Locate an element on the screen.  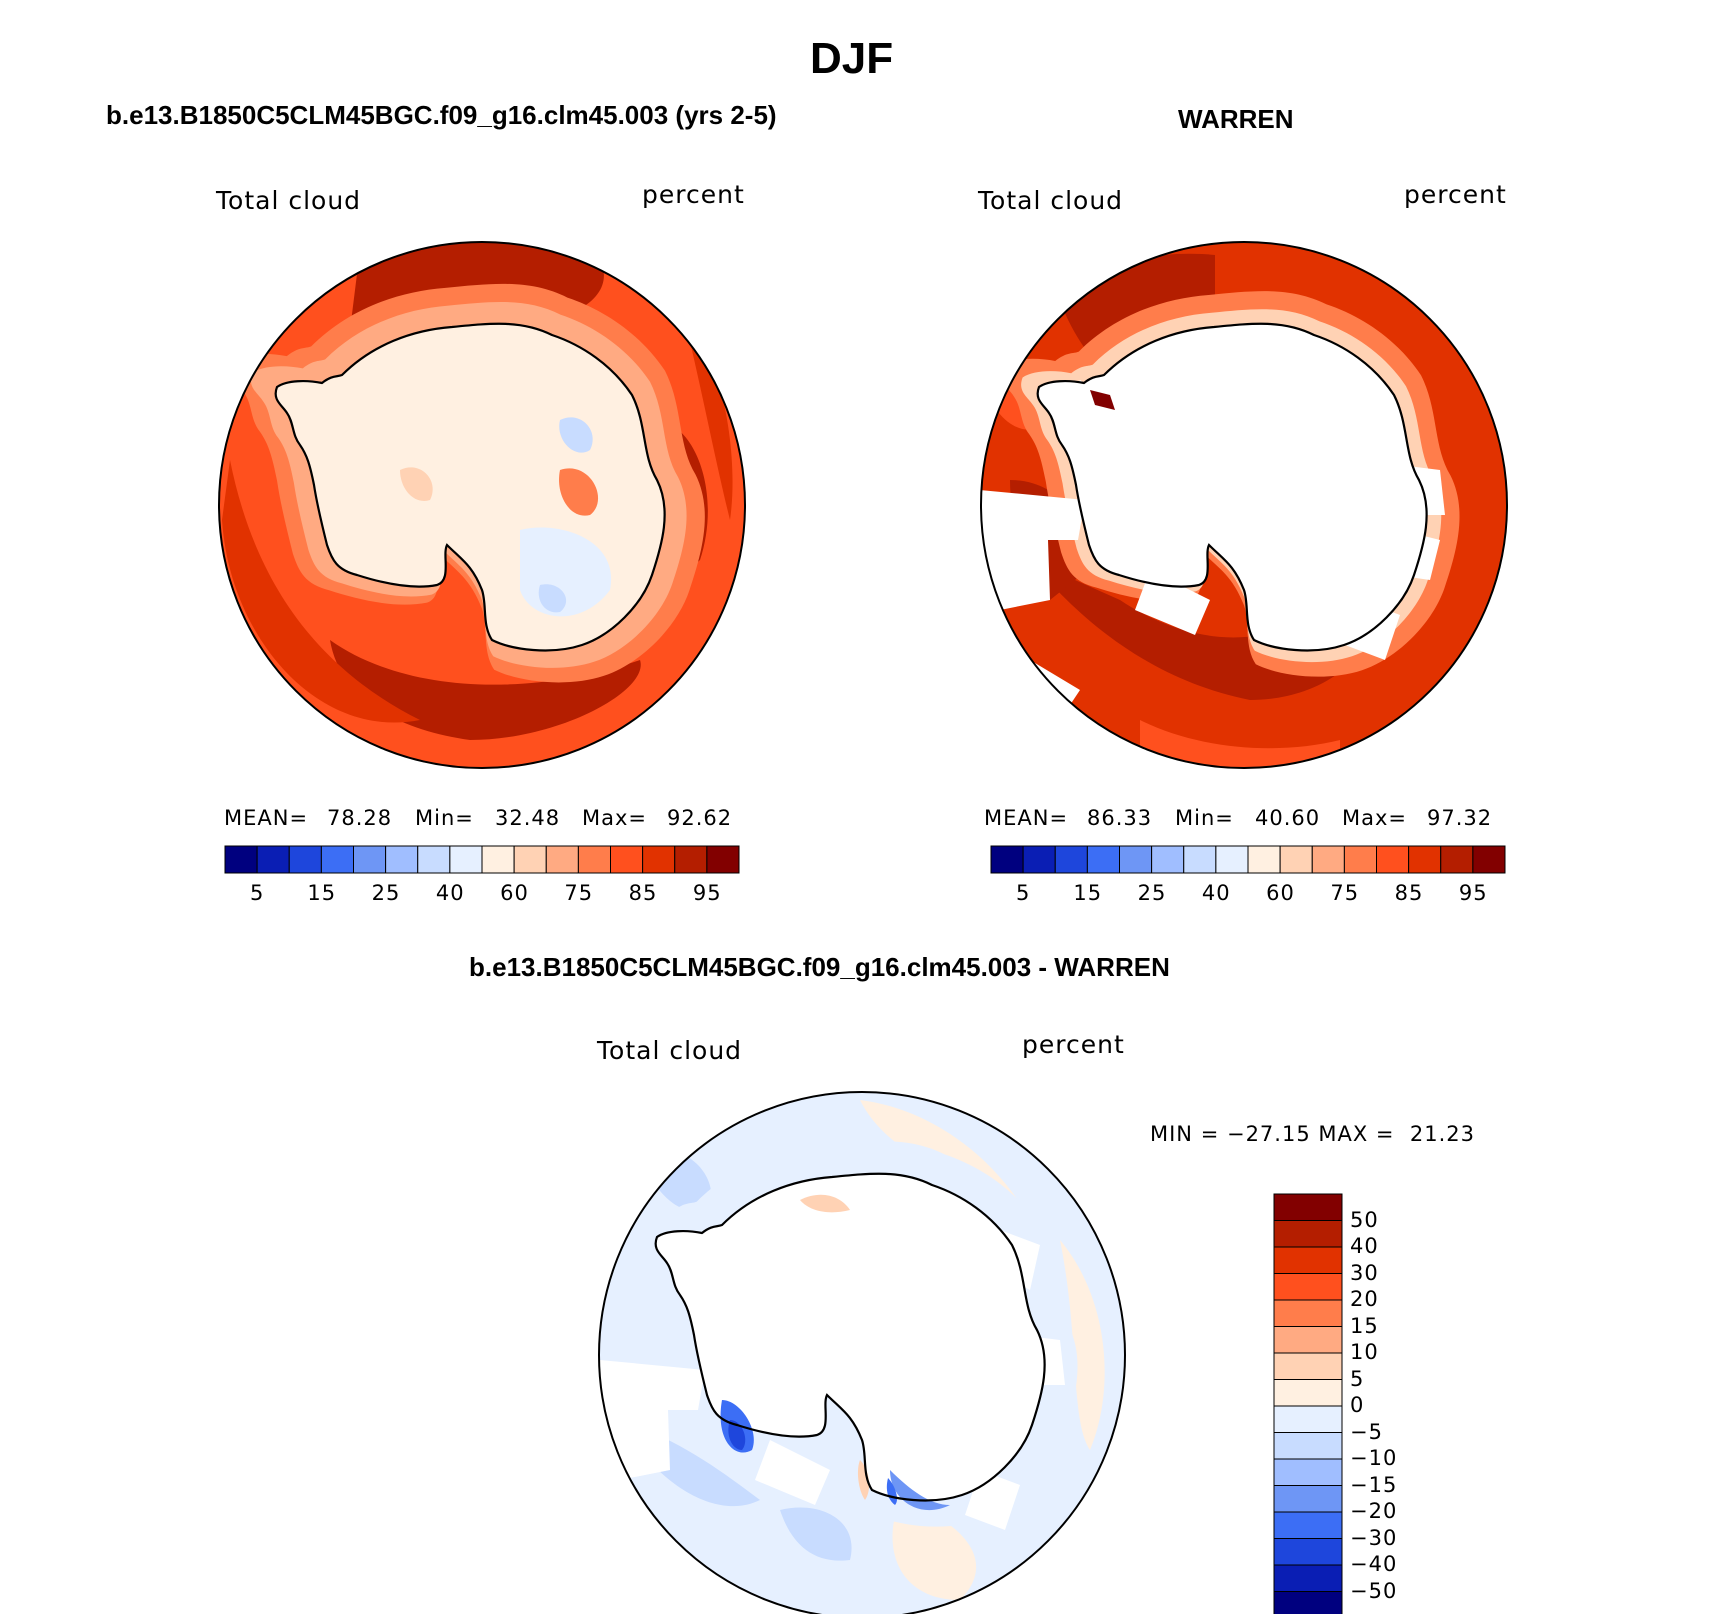
panel-3-colorbar-label: −10 is located at coordinates (1374, 1458).